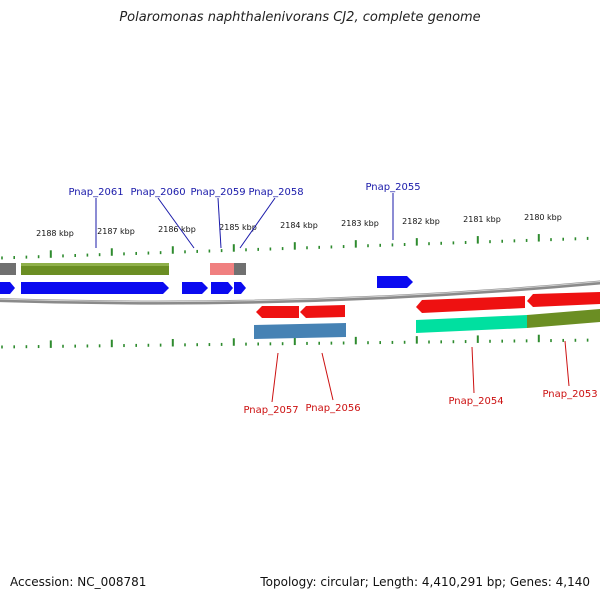  Describe the element at coordinates (240, 269) in the screenshot. I see `feature-box-grey-2058` at that location.